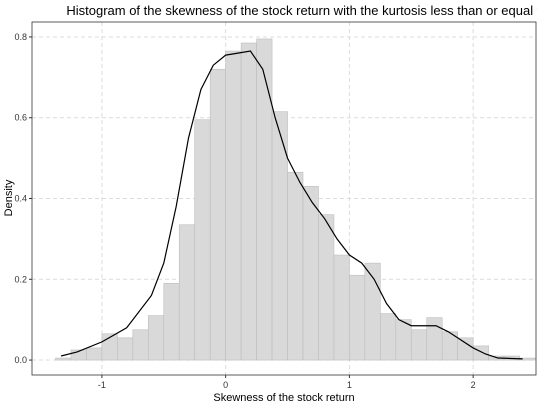 This screenshot has width=537, height=413. Describe the element at coordinates (102, 385) in the screenshot. I see `x-tick-label: -1` at that location.